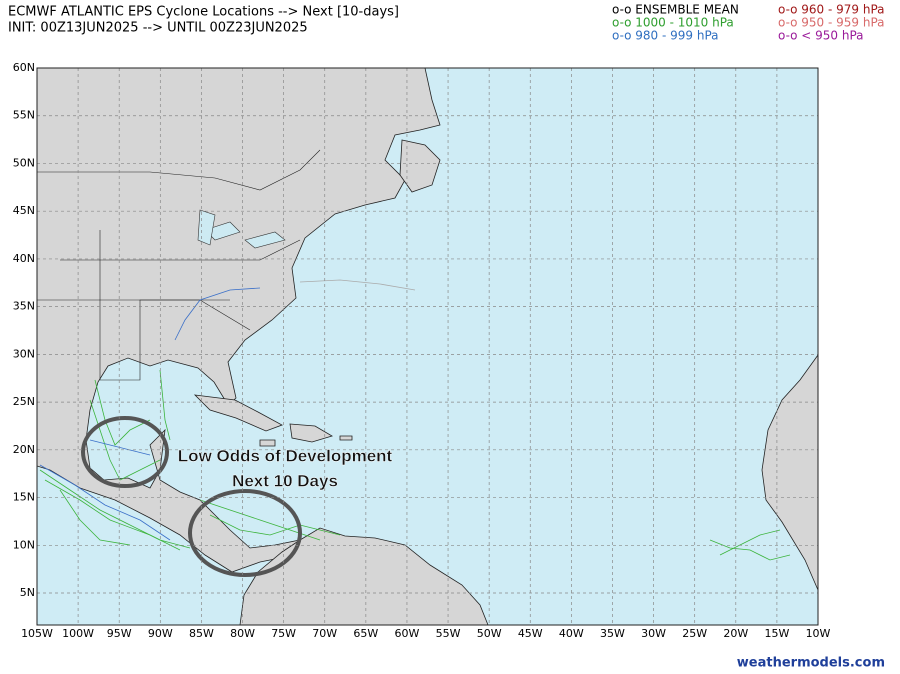 This screenshot has width=900, height=674. Describe the element at coordinates (24, 401) in the screenshot. I see `lat-tick-label: 25N` at that location.